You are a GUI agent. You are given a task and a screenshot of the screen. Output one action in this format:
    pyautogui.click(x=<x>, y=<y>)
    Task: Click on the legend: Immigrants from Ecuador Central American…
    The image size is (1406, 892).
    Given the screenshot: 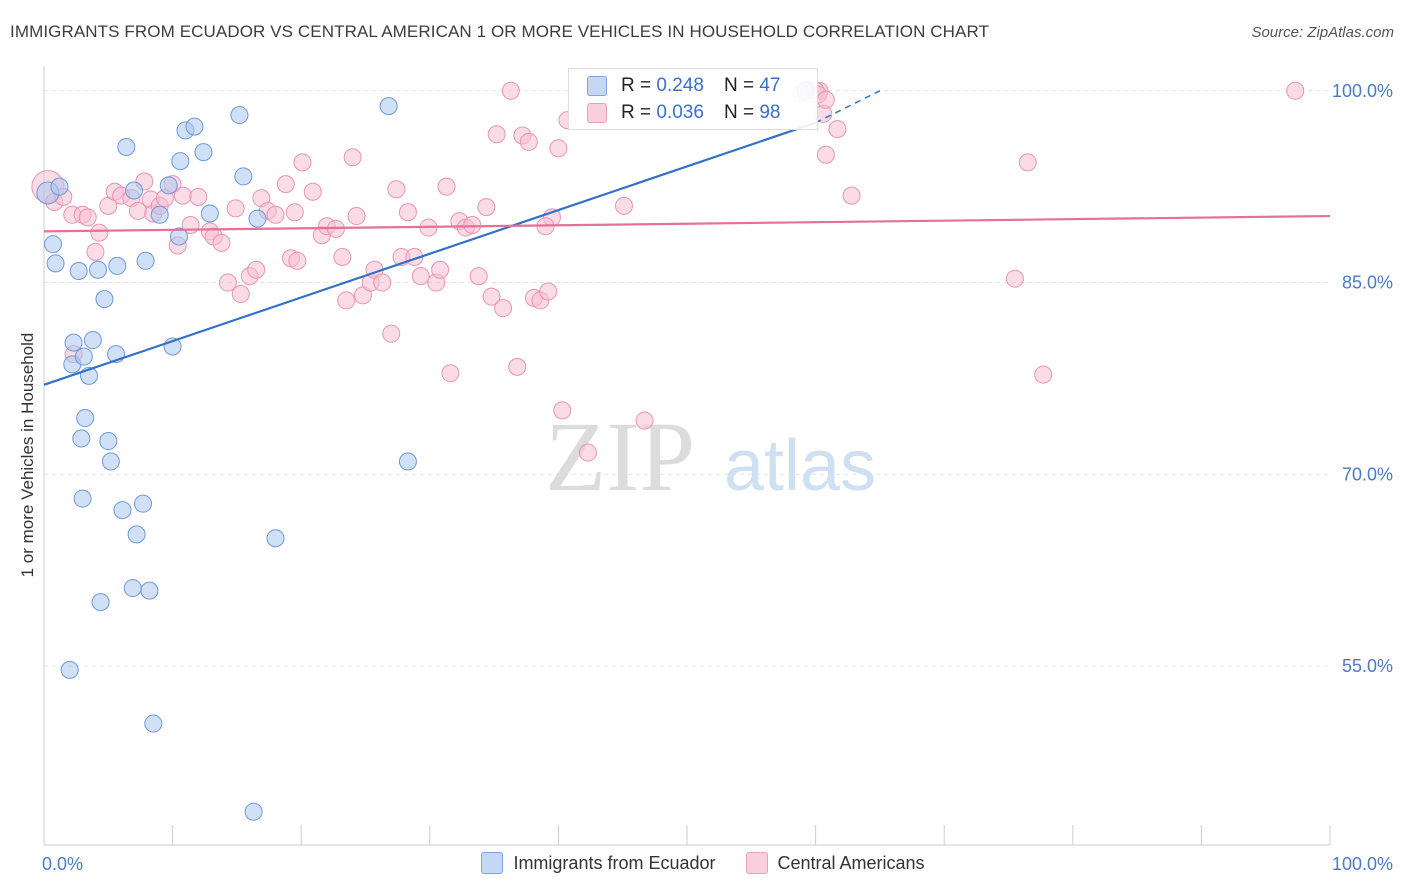 What is the action you would take?
    pyautogui.click(x=703, y=863)
    